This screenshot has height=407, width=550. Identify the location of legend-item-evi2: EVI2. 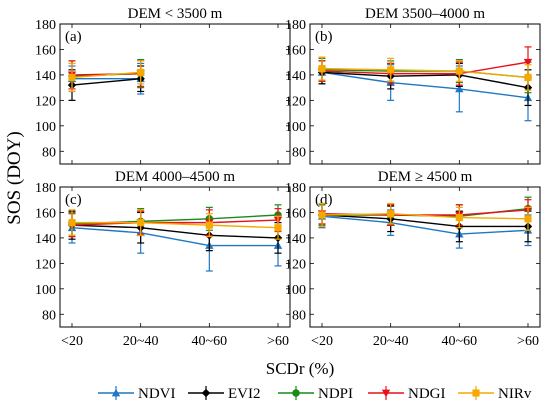
(224, 394).